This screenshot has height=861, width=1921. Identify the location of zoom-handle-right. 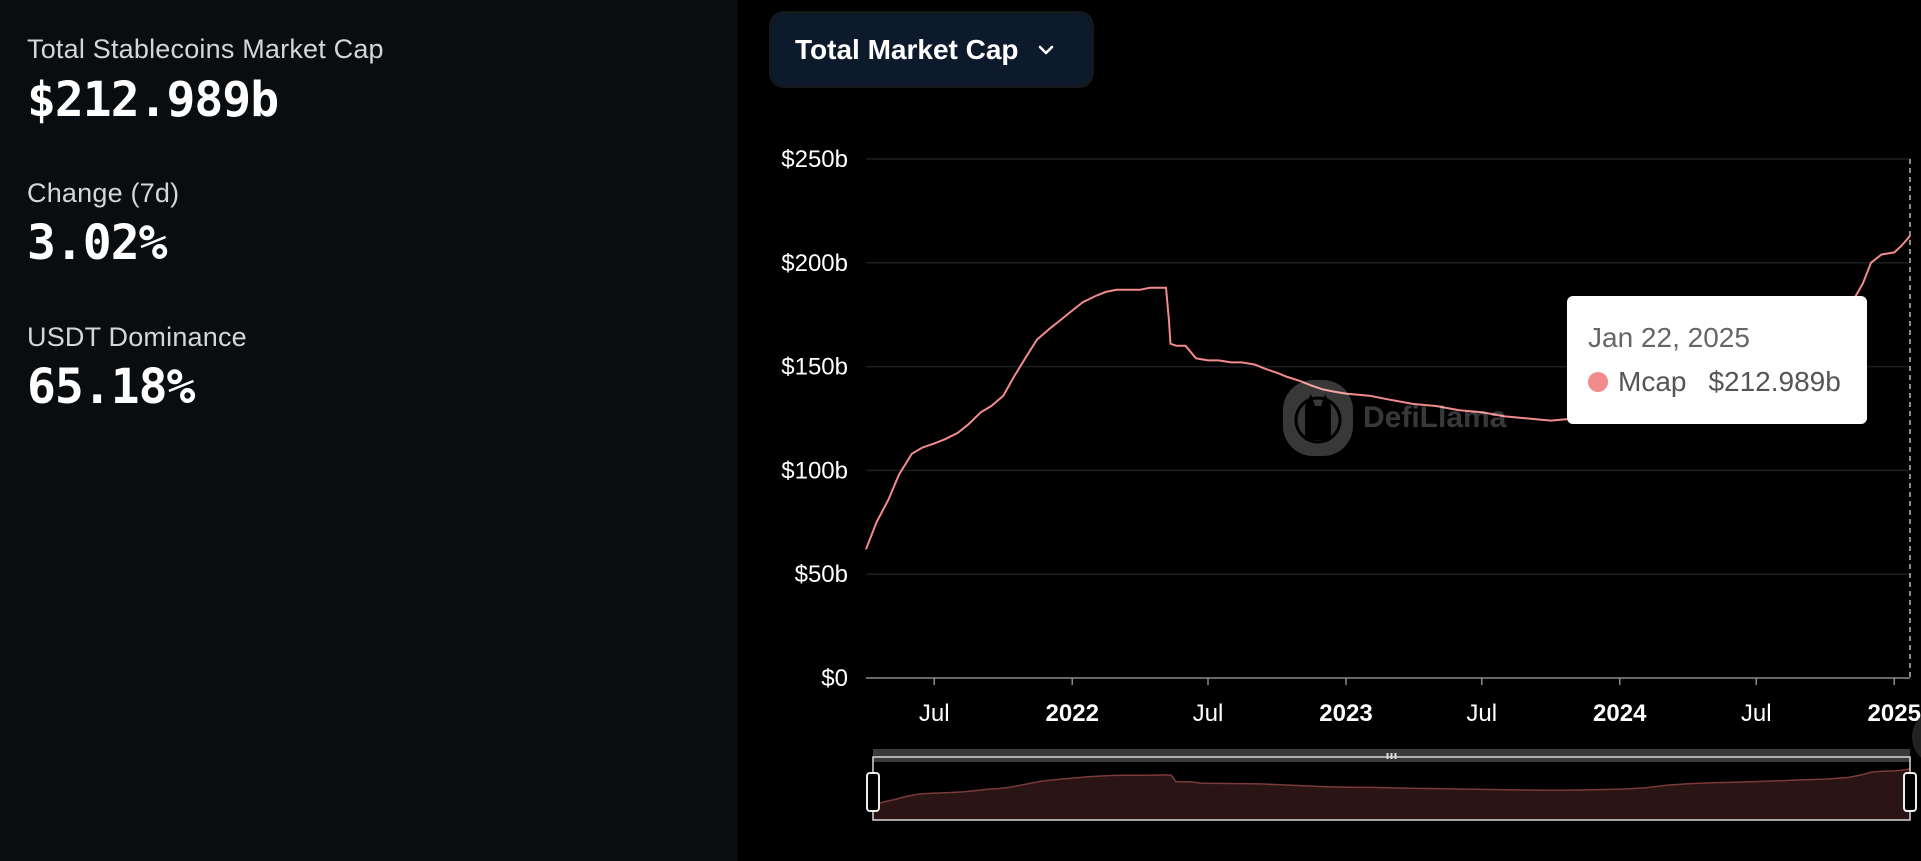
(1910, 792).